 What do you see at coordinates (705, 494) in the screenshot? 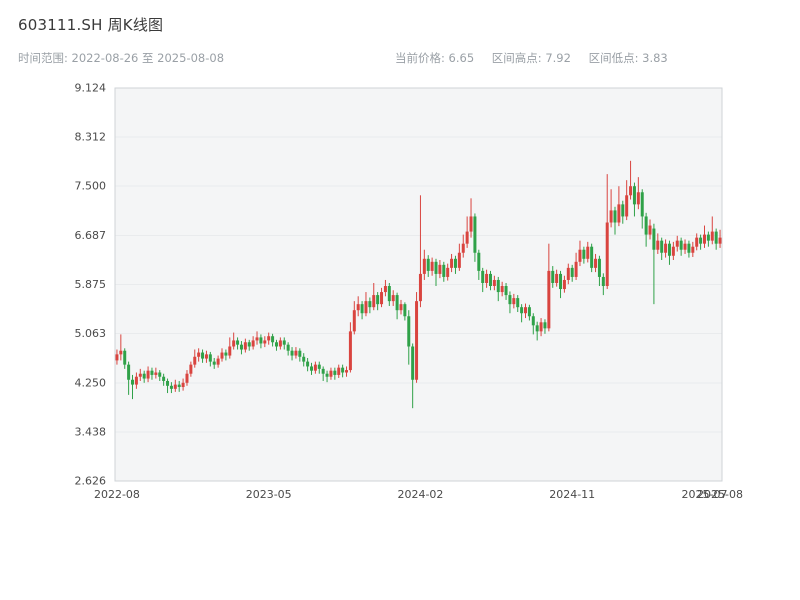
I see `x-axis-tick-label: 2025-07` at bounding box center [705, 494].